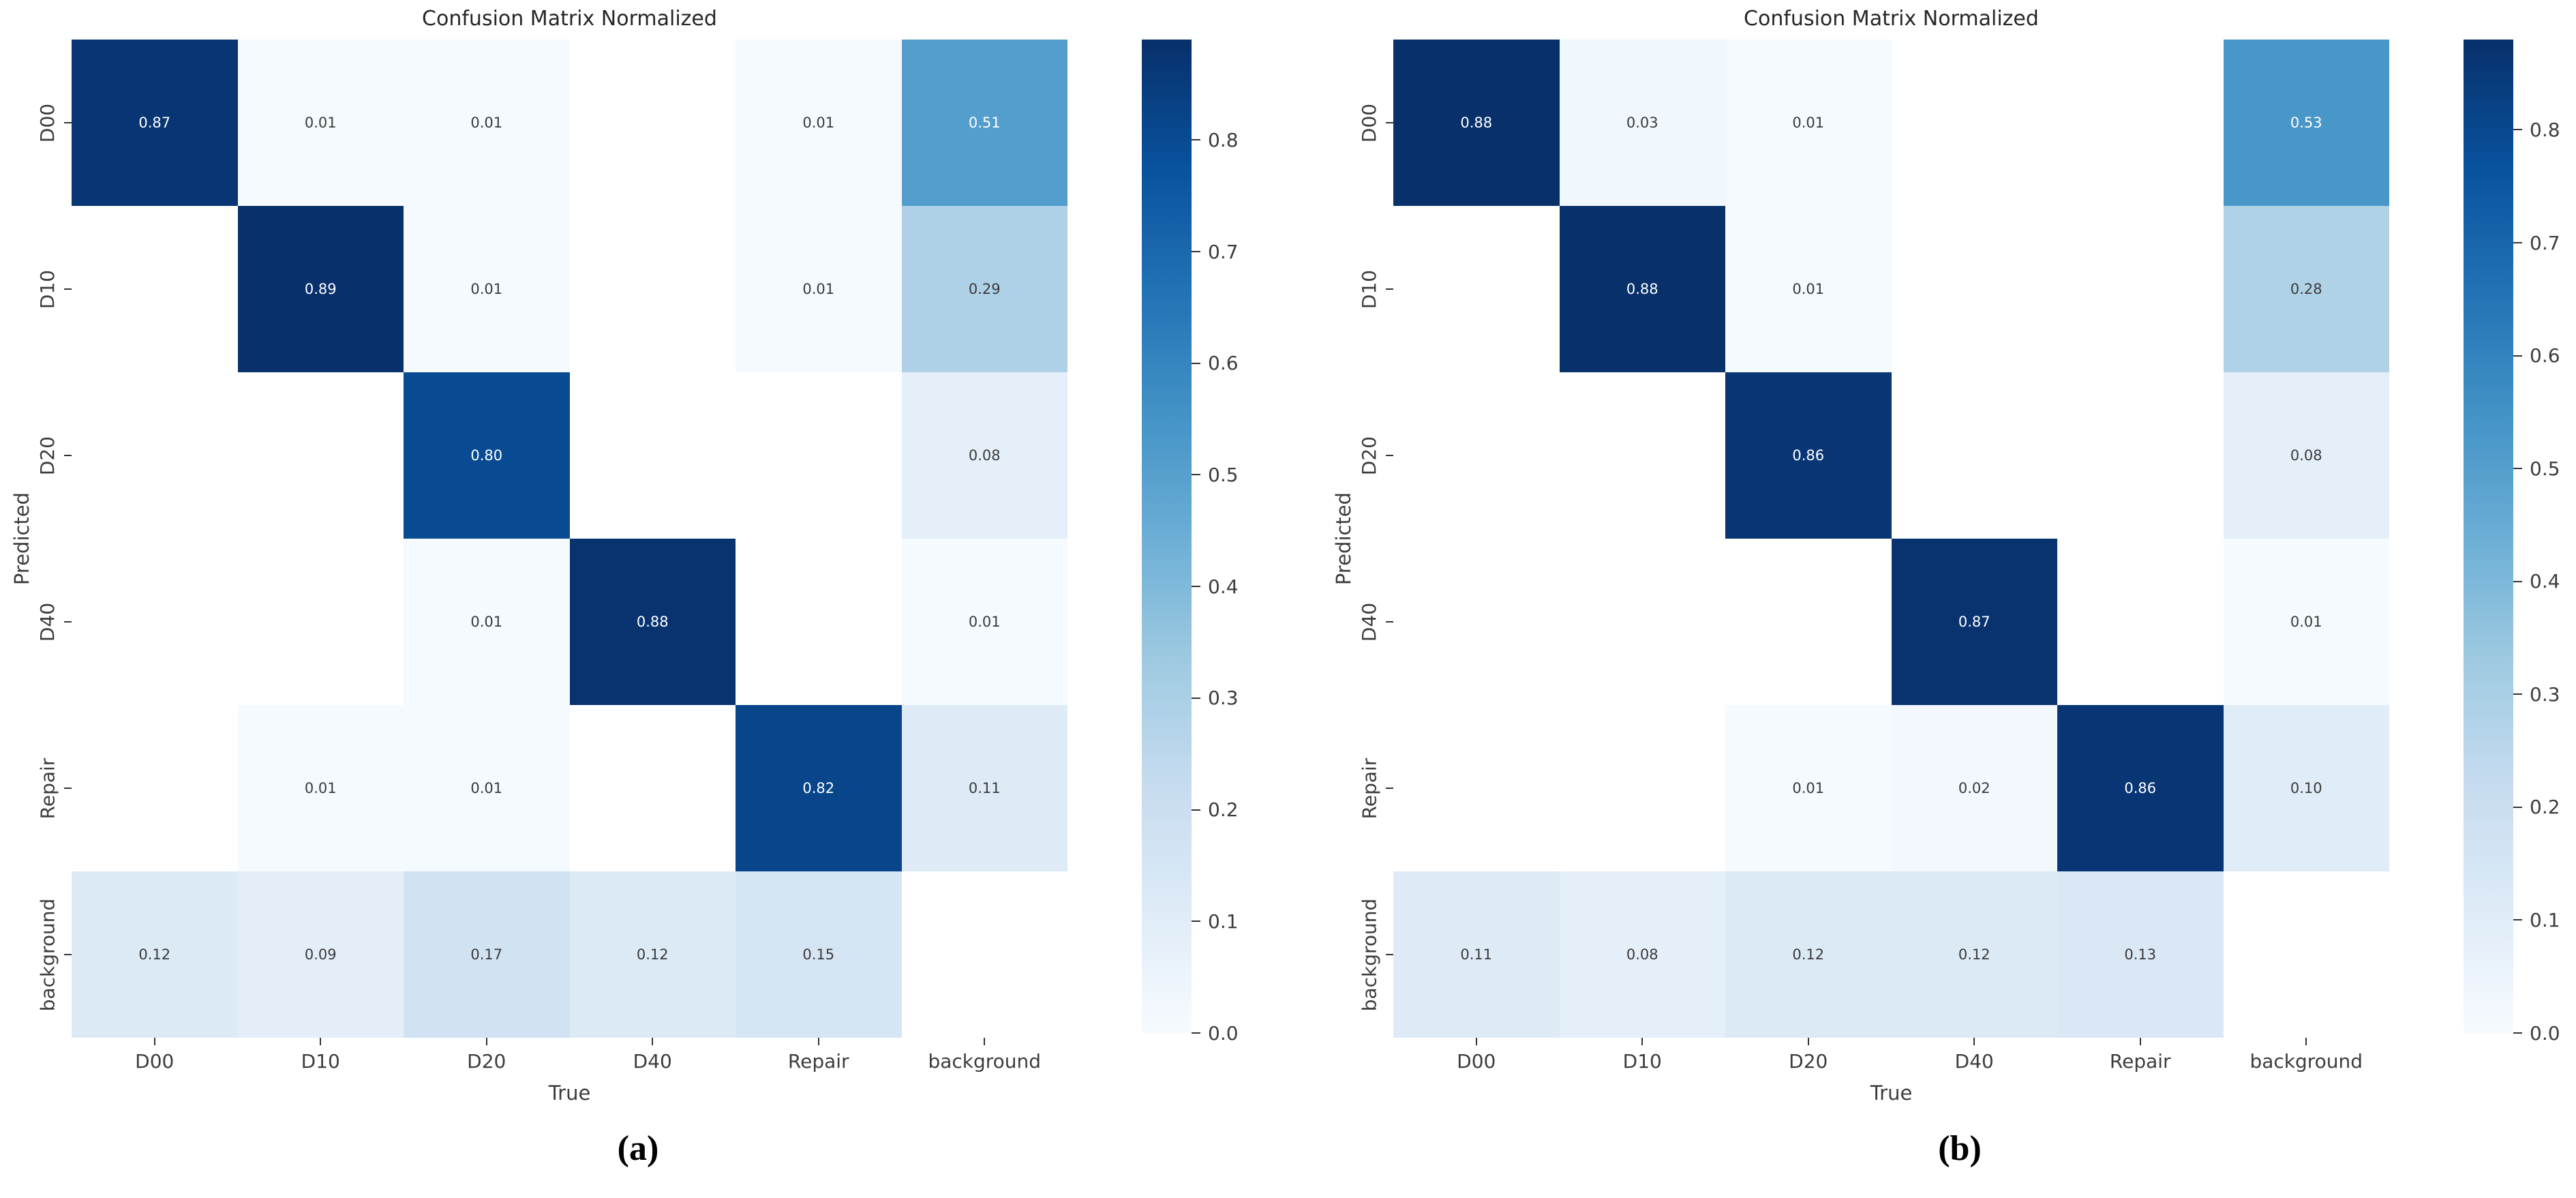 This screenshot has height=1198, width=2576. I want to click on colorbar-tick-label: 0.3, so click(1224, 698).